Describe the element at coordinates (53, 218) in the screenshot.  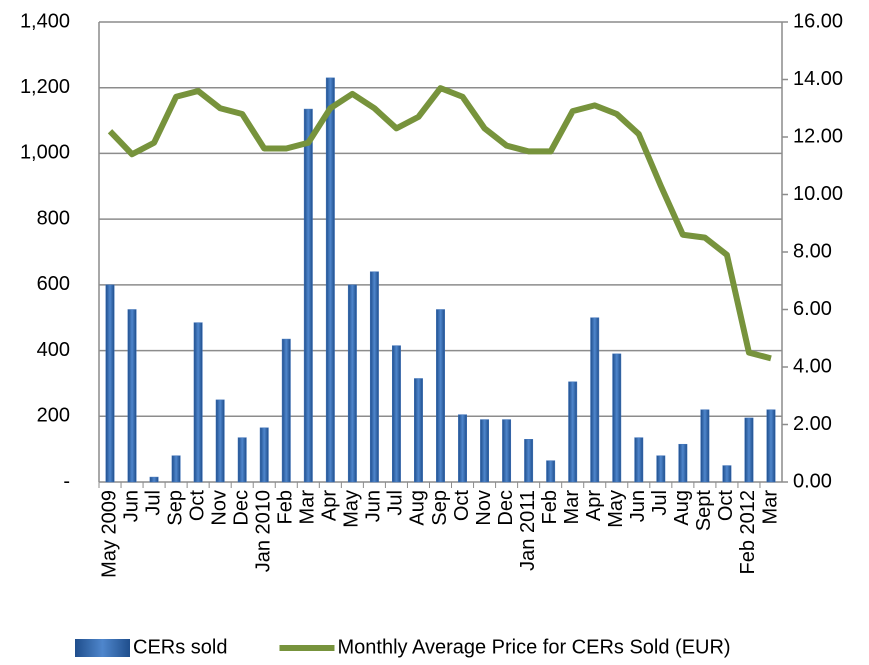
I see `y-tick-label: 800` at that location.